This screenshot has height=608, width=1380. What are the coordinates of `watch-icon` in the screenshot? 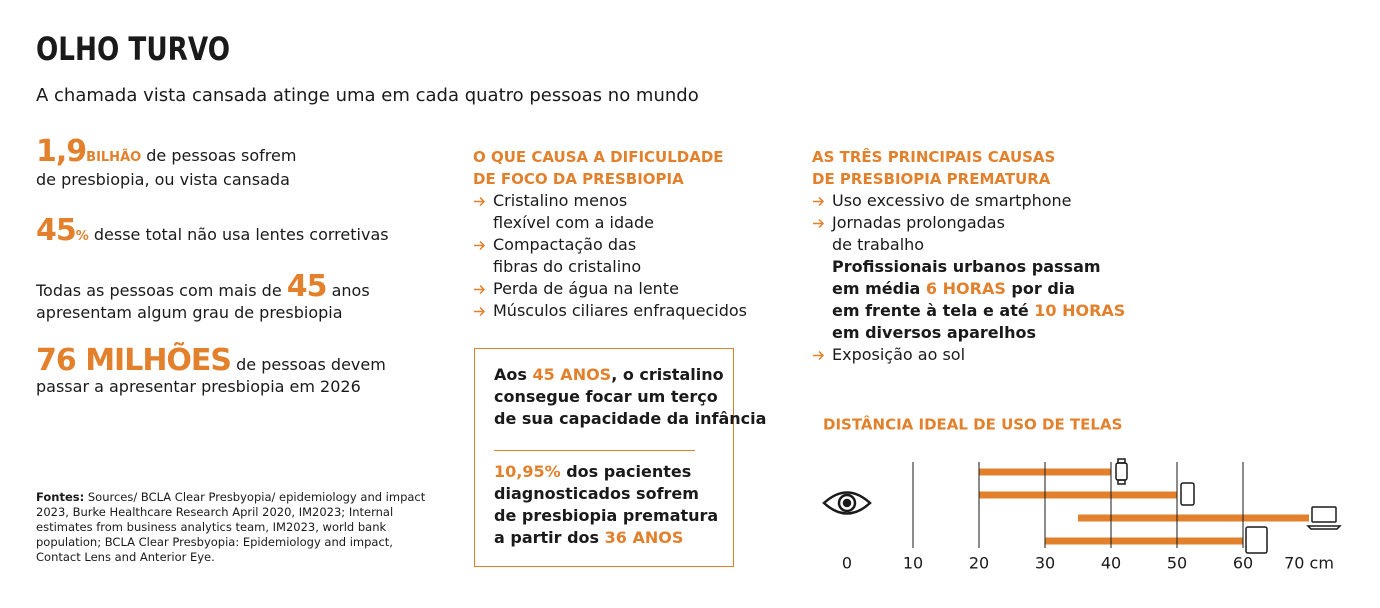 It's located at (1121, 471).